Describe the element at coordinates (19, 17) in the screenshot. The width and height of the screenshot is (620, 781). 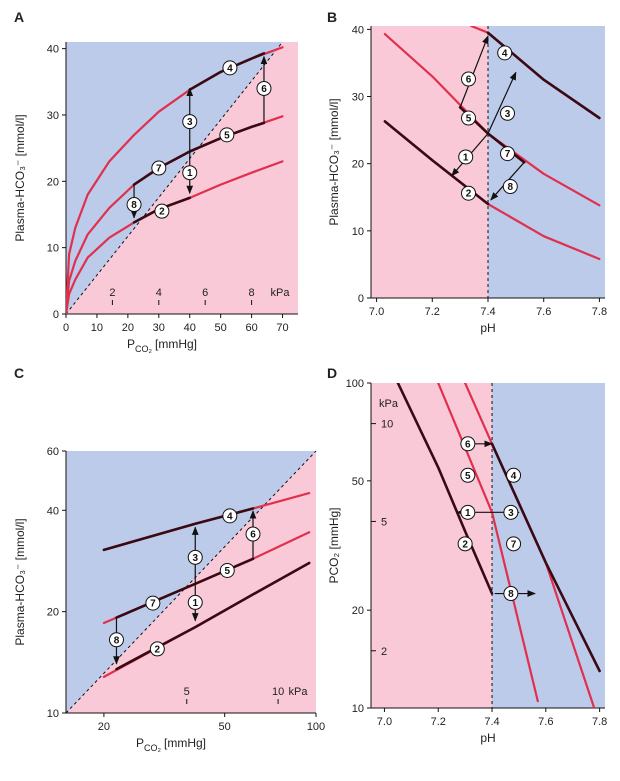
I see `panel-label: A` at that location.